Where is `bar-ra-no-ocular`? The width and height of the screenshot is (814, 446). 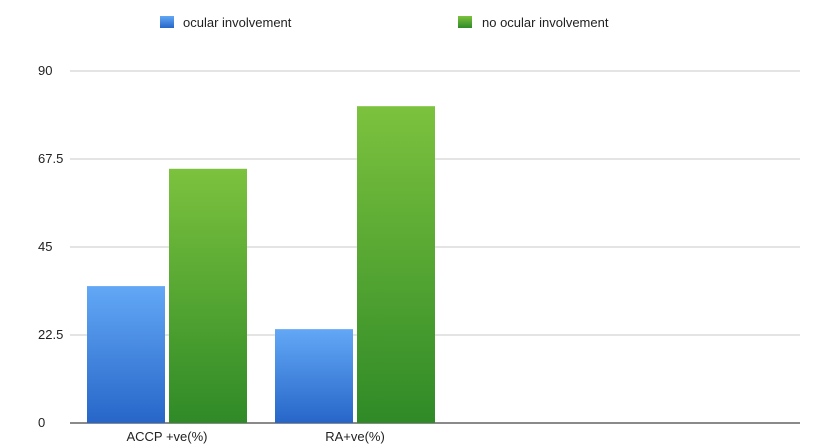
bar-ra-no-ocular is located at coordinates (396, 264).